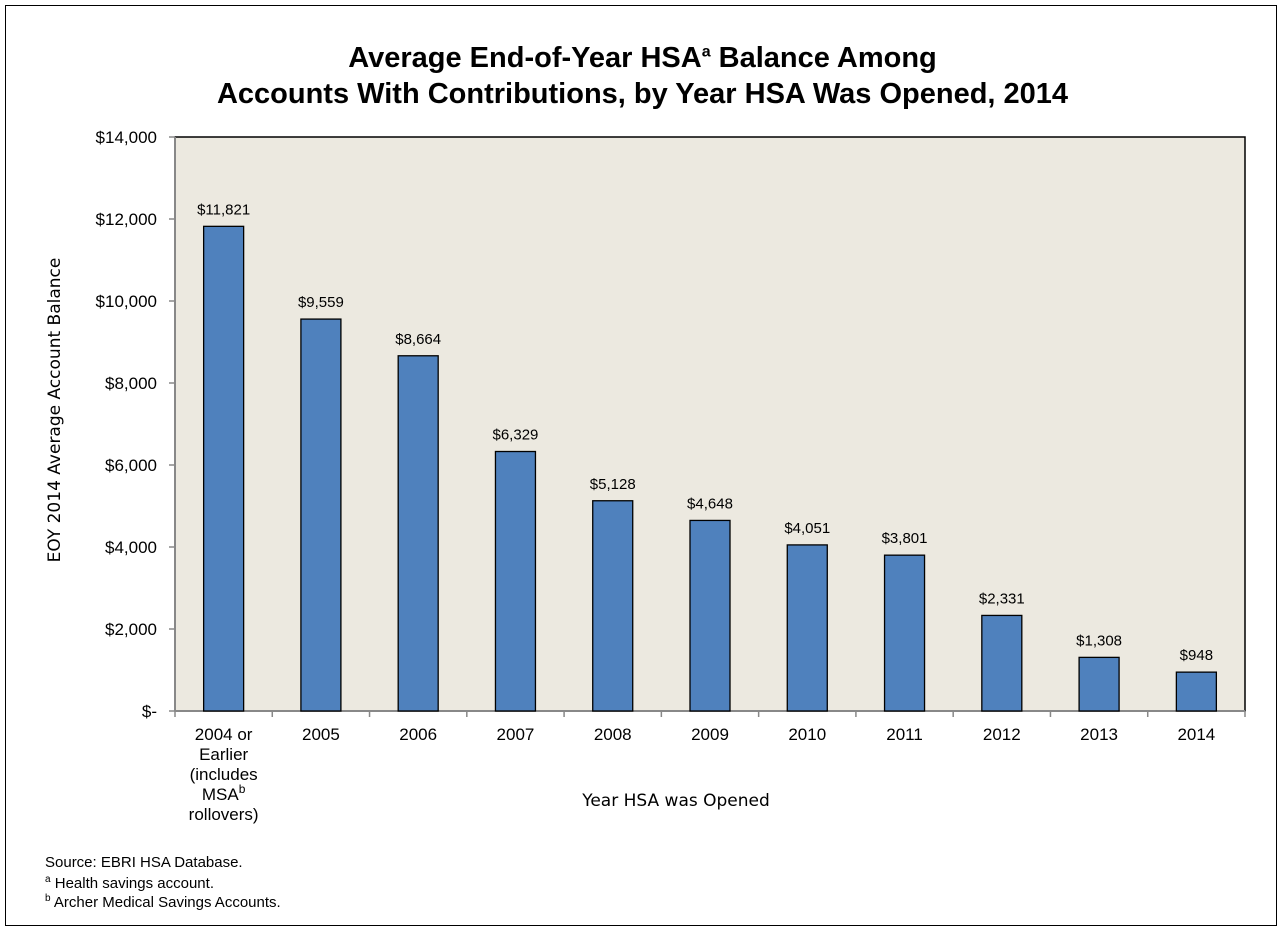 The width and height of the screenshot is (1285, 933). Describe the element at coordinates (516, 435) in the screenshot. I see `data-label: $6,329` at that location.